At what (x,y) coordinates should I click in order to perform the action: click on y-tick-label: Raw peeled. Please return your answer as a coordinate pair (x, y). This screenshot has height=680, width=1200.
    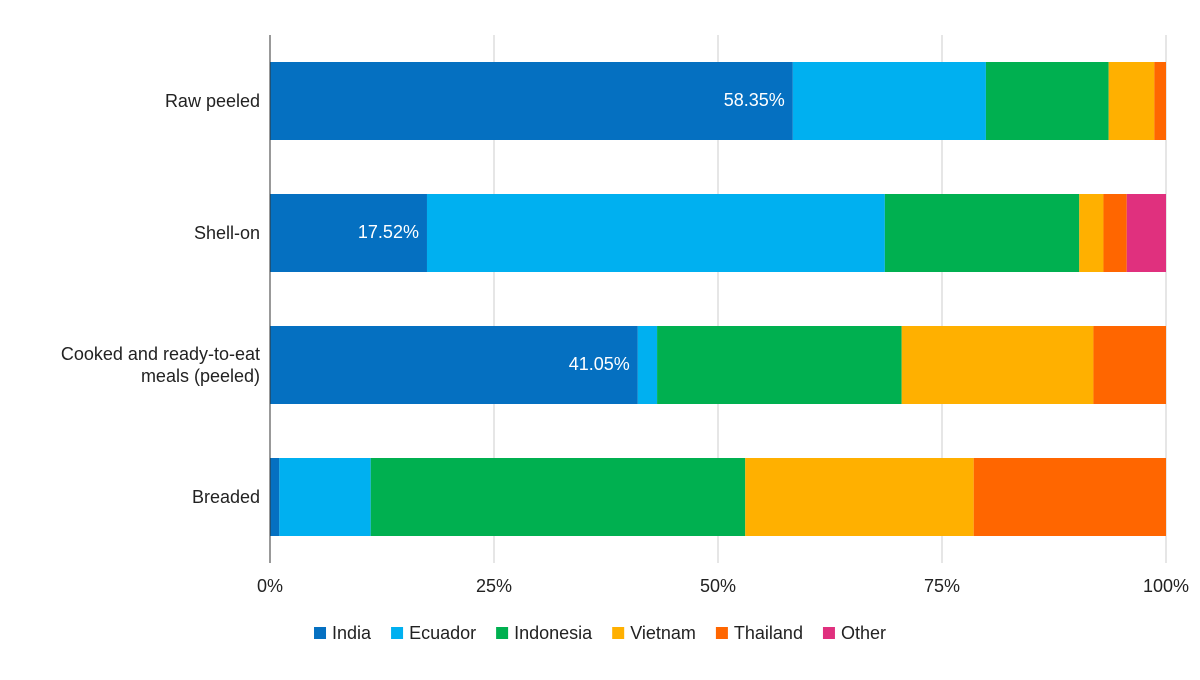
    Looking at the image, I should click on (212, 101).